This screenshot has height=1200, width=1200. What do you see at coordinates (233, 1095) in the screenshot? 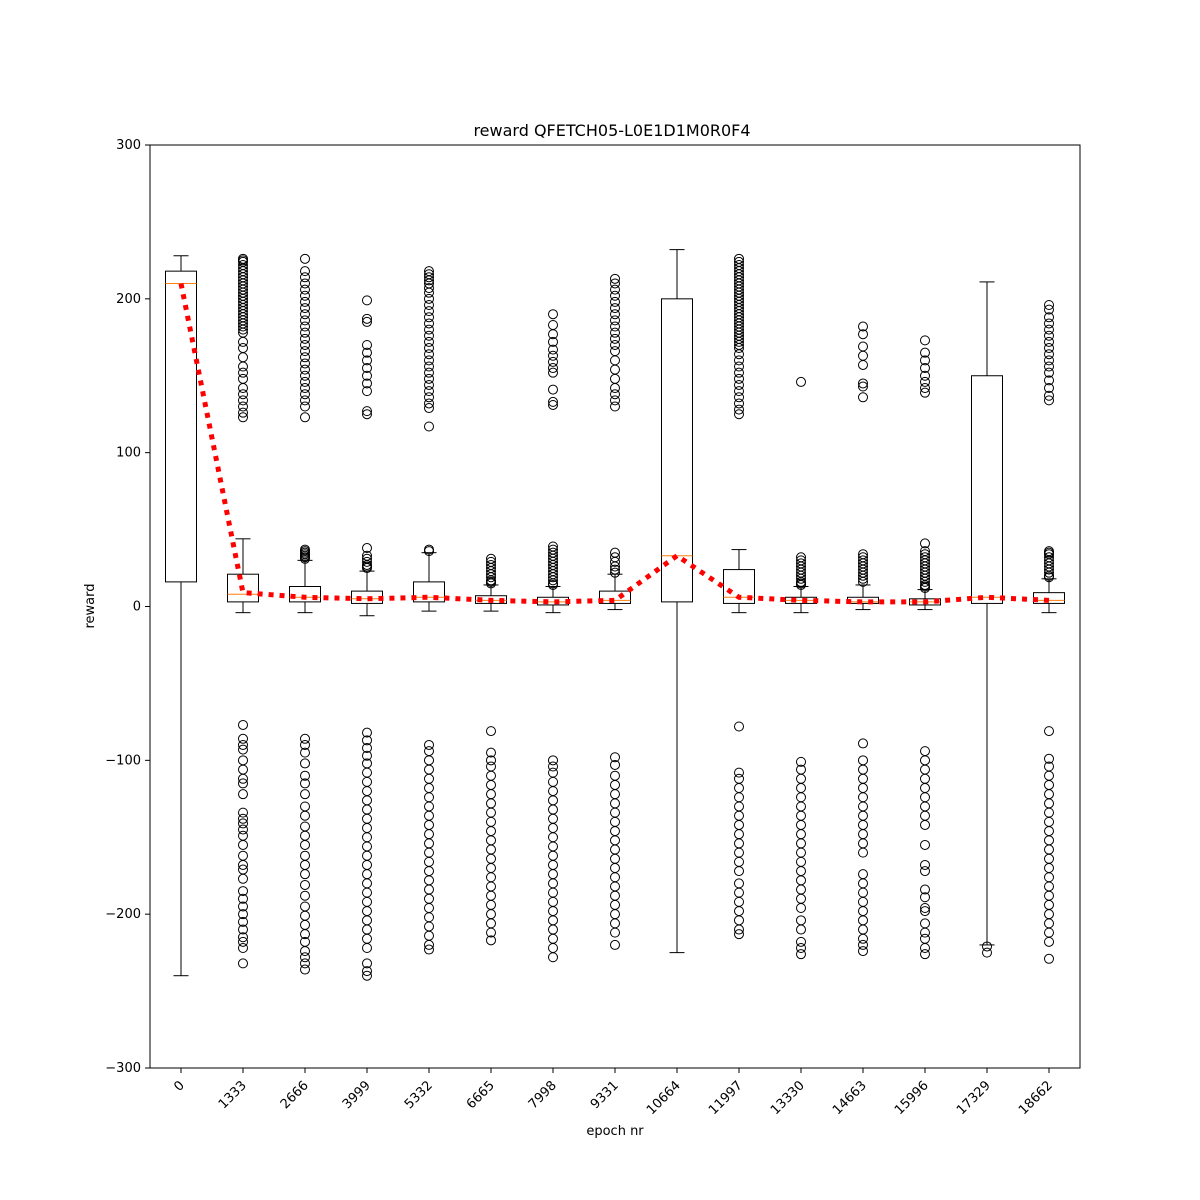
I see `x-tick-label: 1333` at bounding box center [233, 1095].